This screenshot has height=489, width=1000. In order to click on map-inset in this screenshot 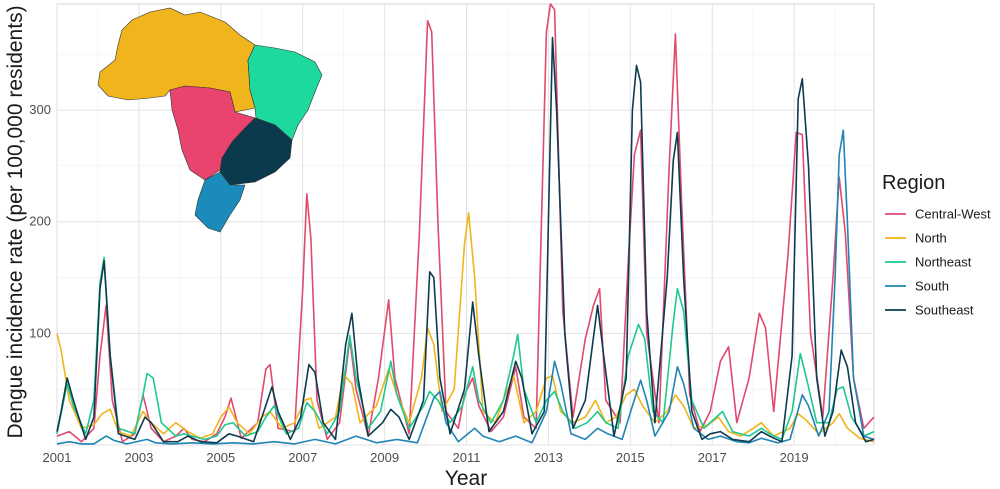, I will do `click(210, 120)`.